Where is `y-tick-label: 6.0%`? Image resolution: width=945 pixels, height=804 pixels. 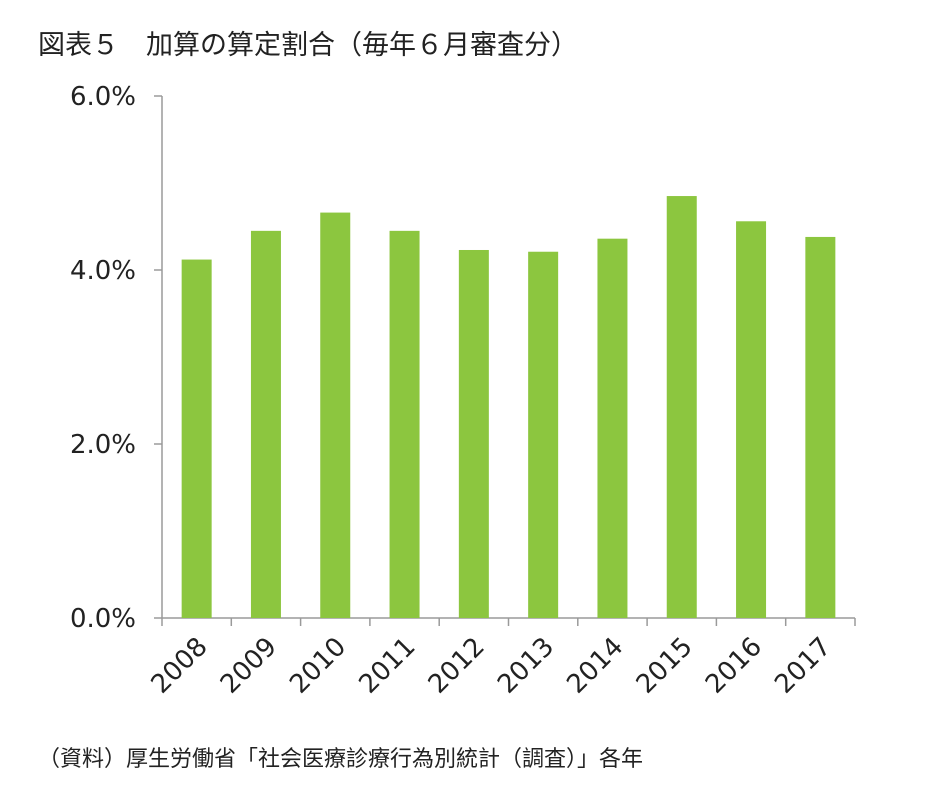
y-tick-label: 6.0% is located at coordinates (103, 97).